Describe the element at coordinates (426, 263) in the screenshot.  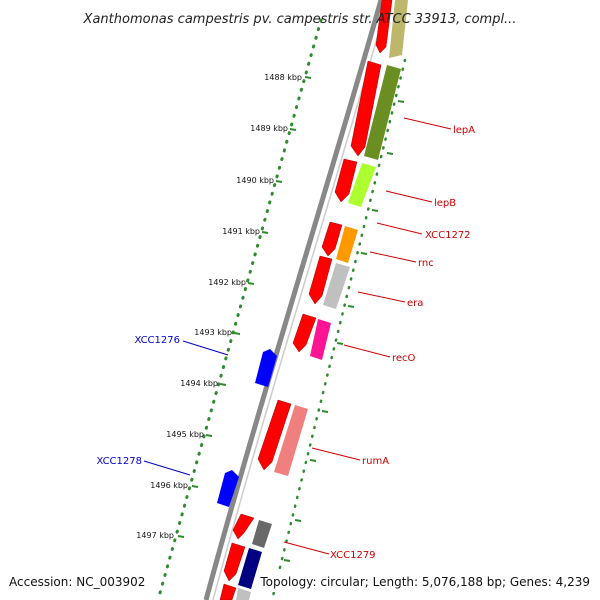
I see `gene-label-rnc: rnc` at that location.